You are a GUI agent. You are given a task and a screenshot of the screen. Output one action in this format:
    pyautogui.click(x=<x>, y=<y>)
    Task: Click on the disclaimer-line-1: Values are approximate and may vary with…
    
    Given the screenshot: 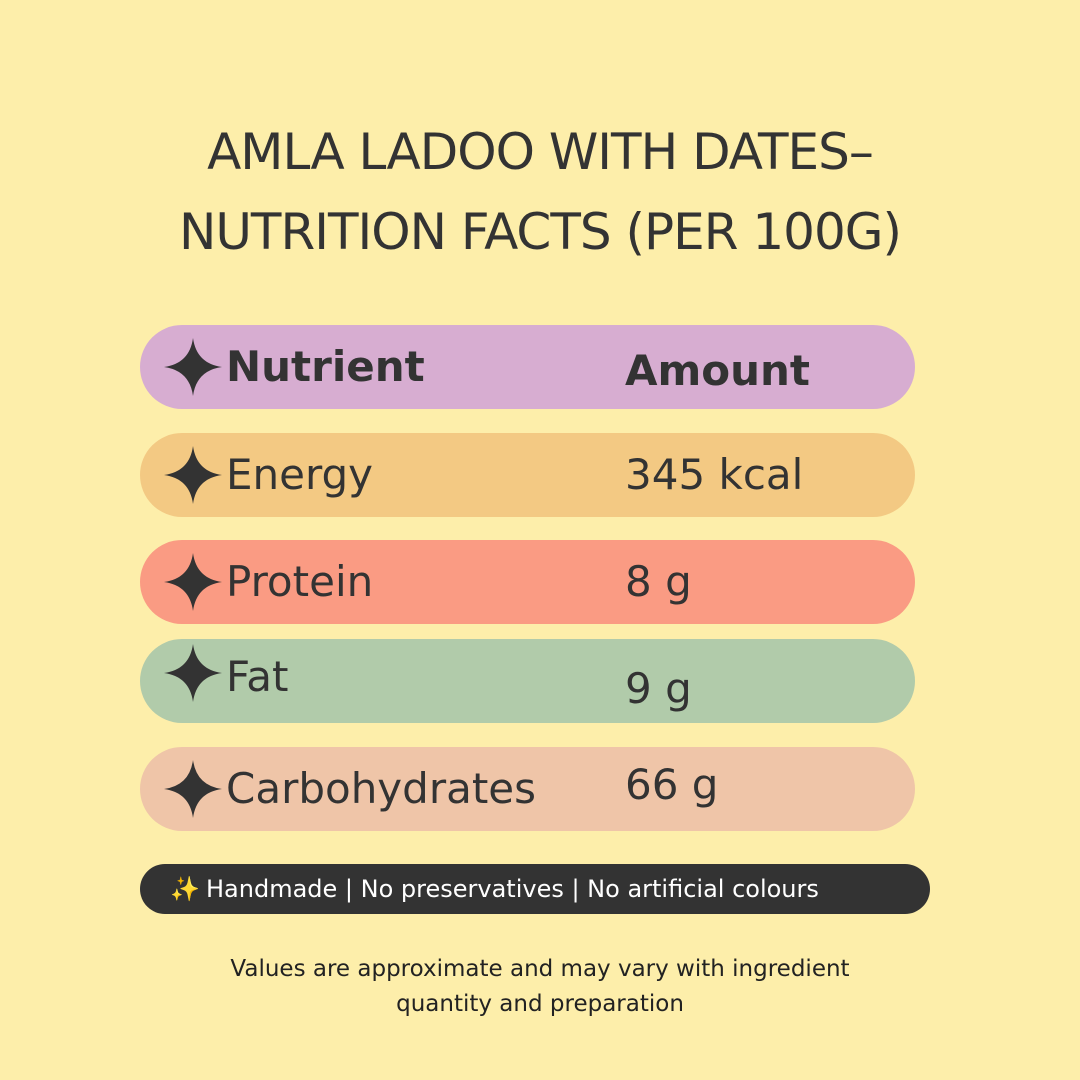 What is the action you would take?
    pyautogui.click(x=540, y=969)
    